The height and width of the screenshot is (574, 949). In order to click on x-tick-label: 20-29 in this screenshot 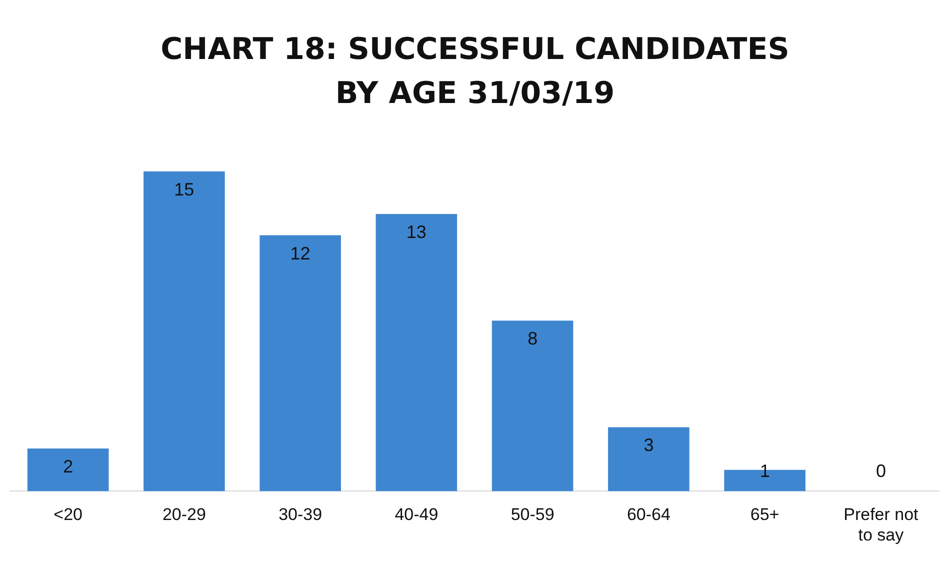, I will do `click(184, 514)`.